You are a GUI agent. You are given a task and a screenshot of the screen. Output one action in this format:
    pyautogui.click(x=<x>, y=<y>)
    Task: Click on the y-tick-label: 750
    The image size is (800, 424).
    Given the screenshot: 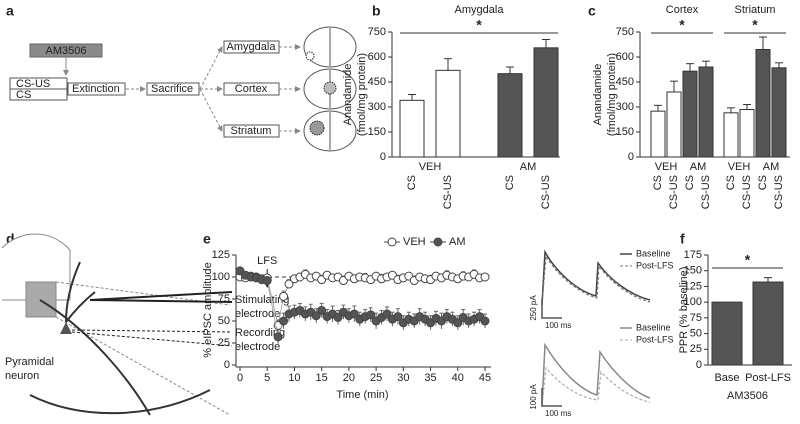 What is the action you would take?
    pyautogui.click(x=625, y=32)
    